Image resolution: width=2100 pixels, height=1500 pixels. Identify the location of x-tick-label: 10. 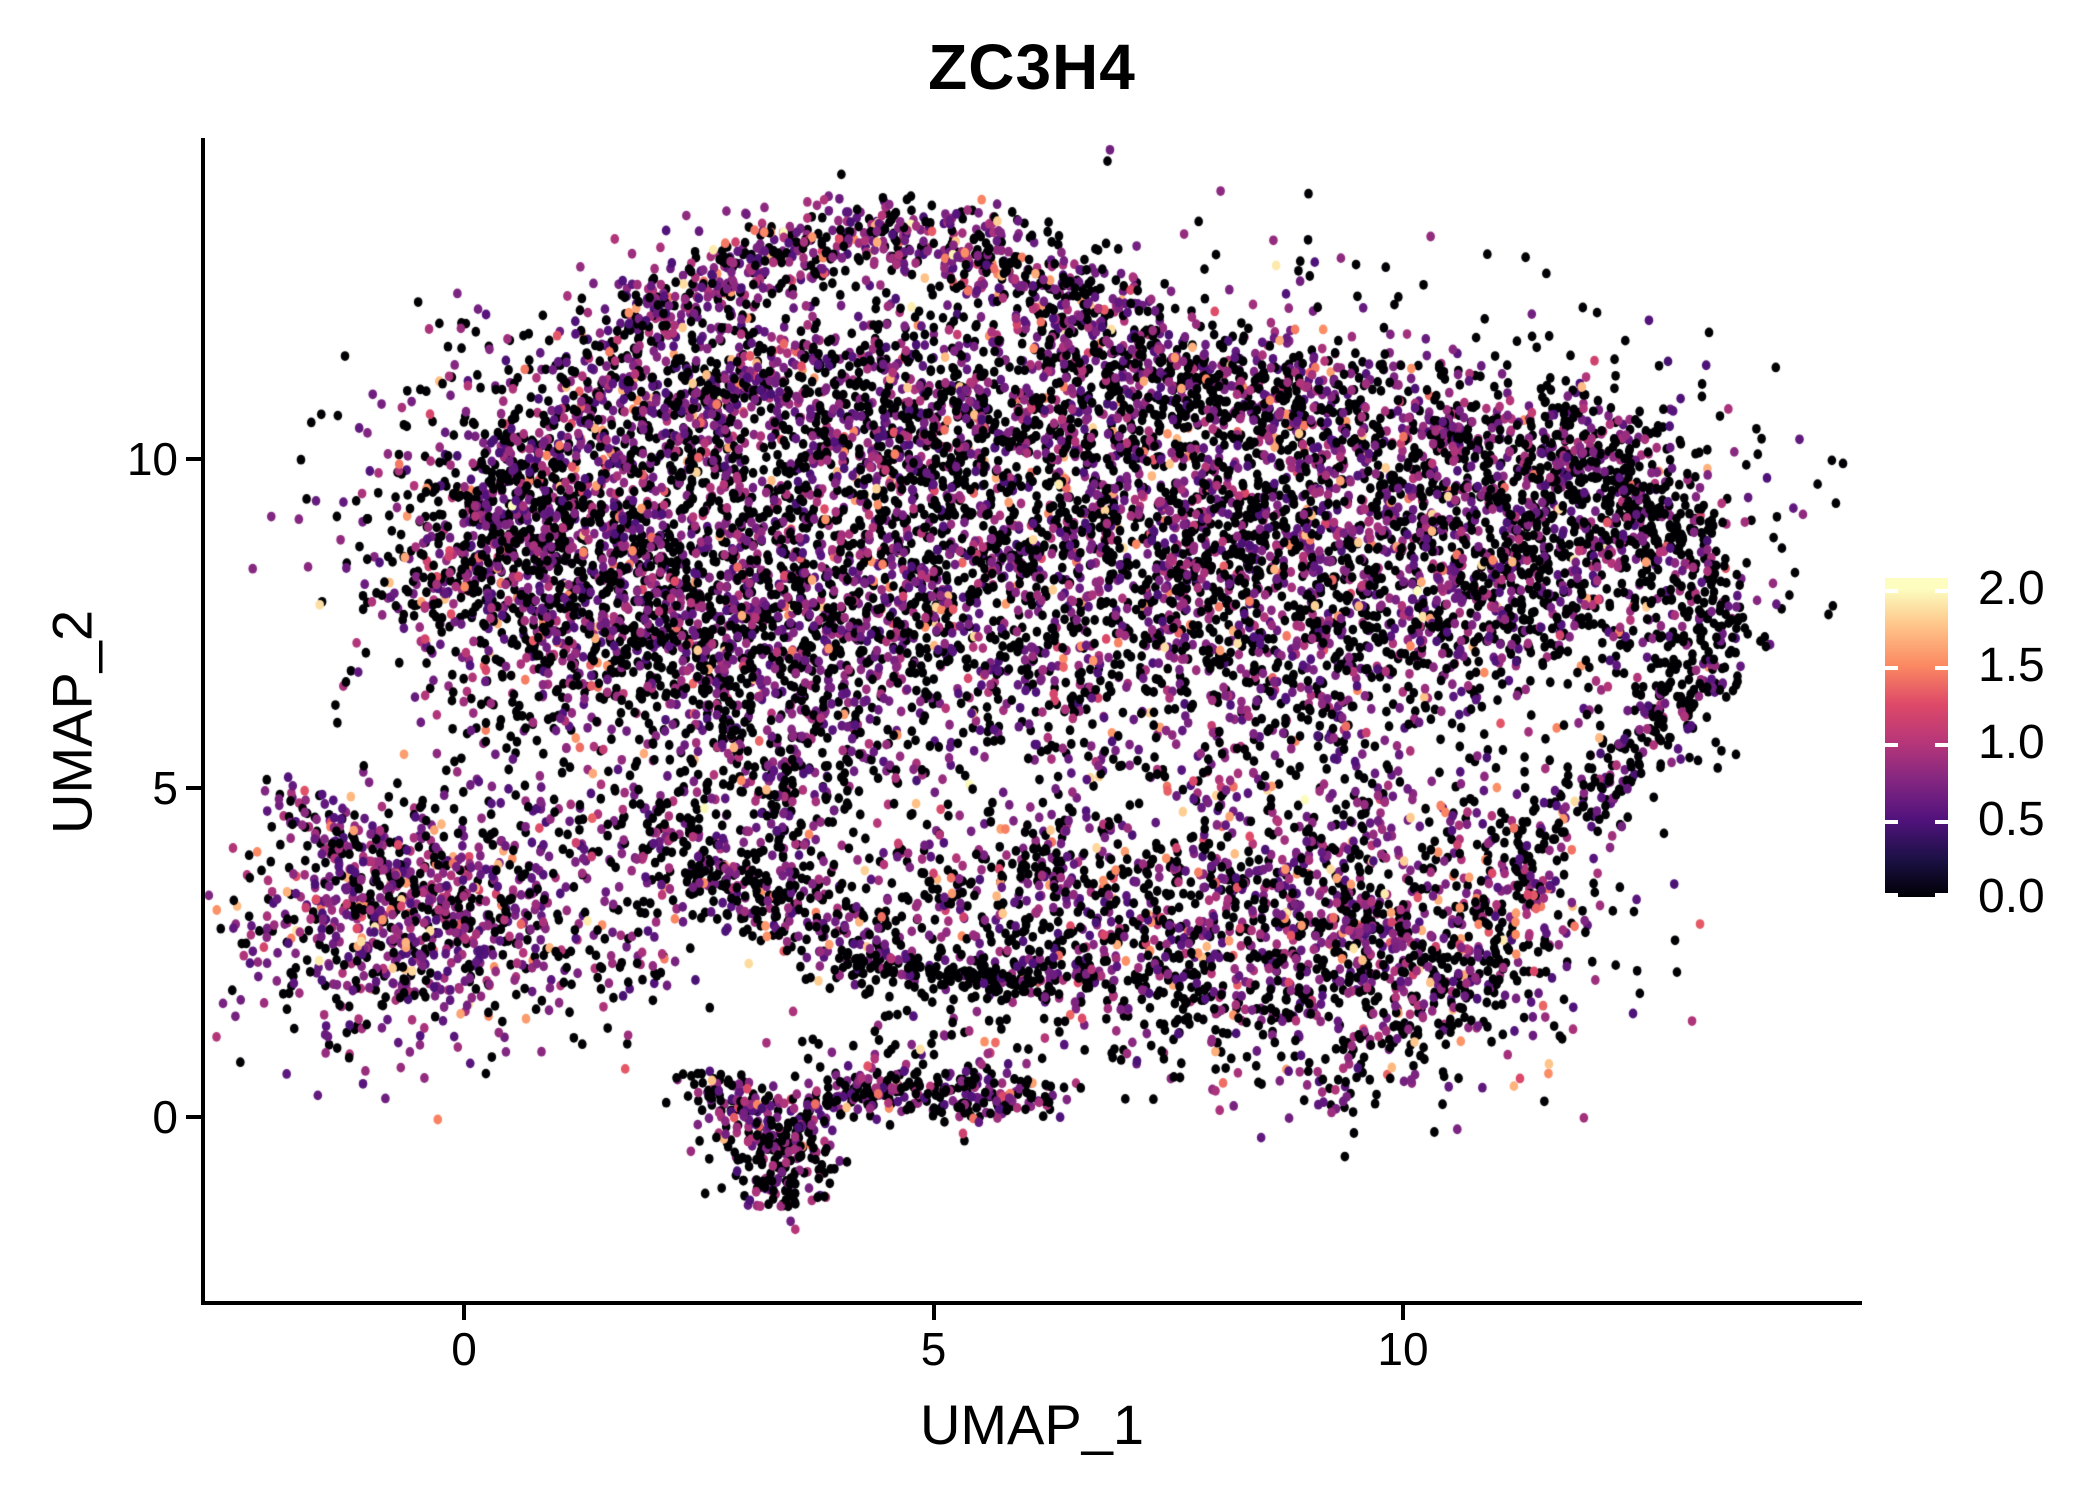
(1403, 1349).